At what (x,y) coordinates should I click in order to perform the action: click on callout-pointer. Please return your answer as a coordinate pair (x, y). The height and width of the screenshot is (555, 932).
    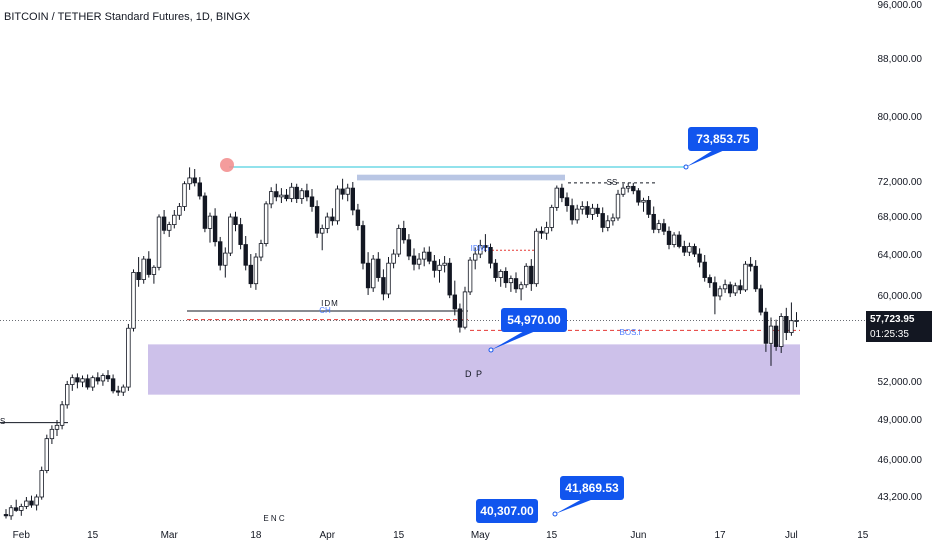
    Looking at the image, I should click on (575, 506).